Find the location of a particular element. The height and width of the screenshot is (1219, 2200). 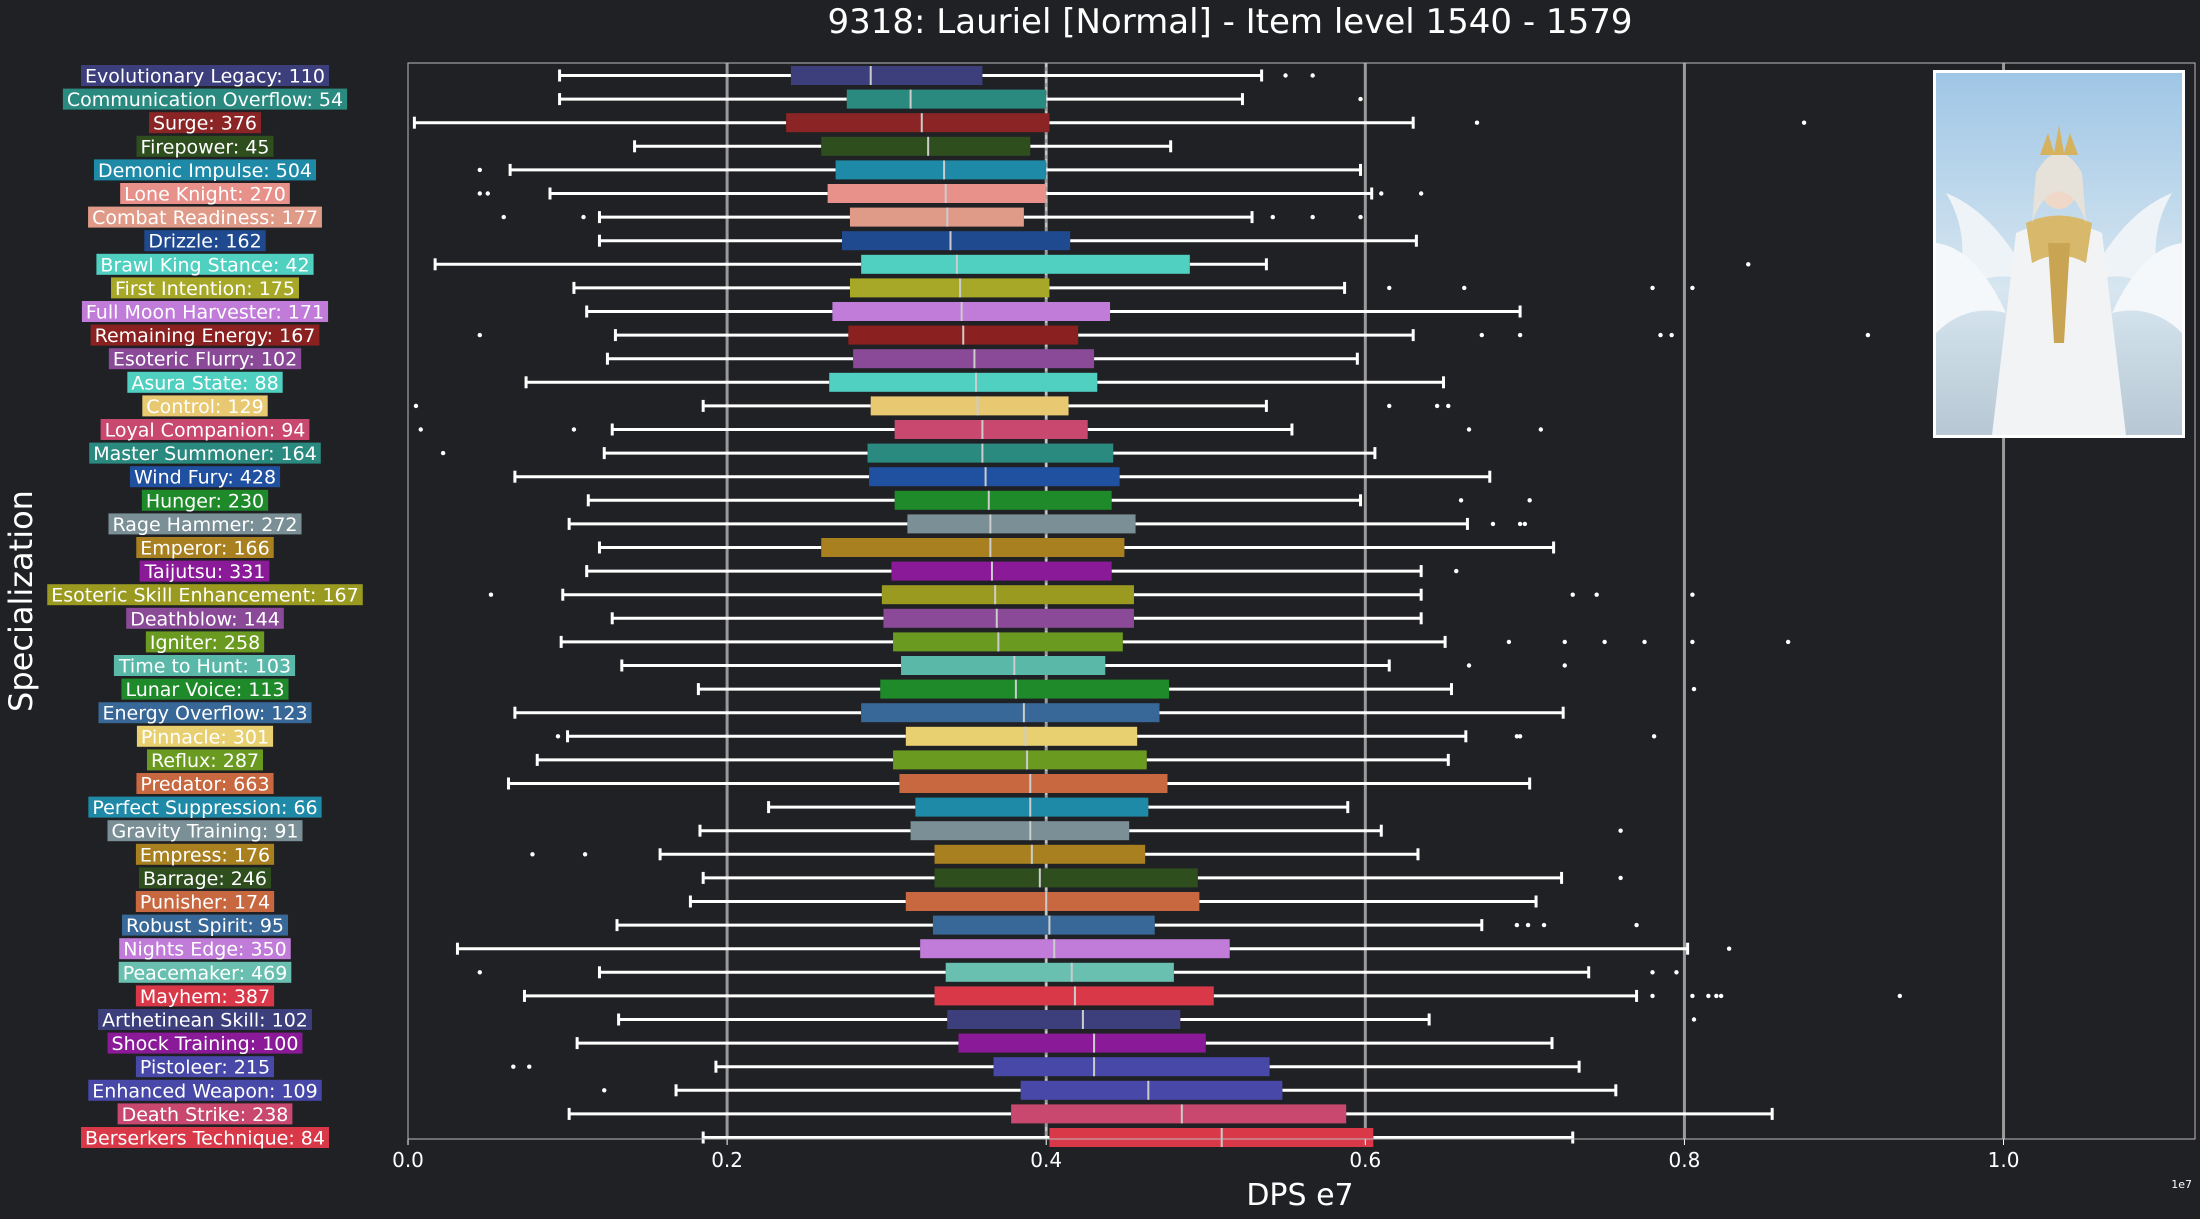

category-label-25: Time to Hunt: 103 is located at coordinates (204, 666).